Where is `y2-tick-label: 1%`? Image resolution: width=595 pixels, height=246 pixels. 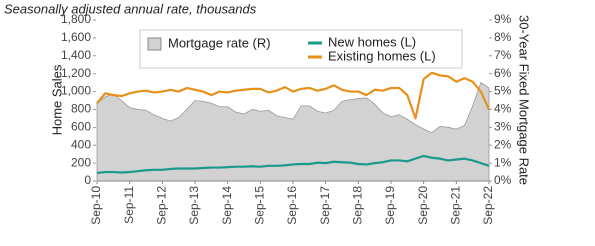
y2-tick-label: 1% is located at coordinates (503, 162).